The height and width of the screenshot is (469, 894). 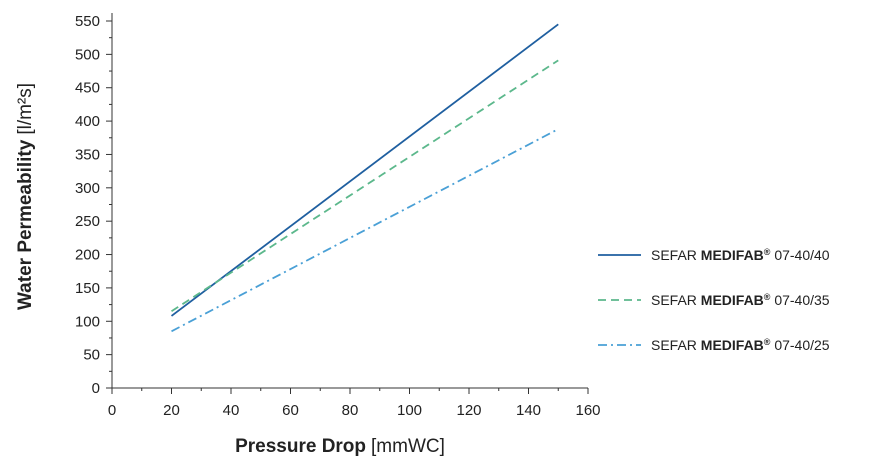 What do you see at coordinates (409, 410) in the screenshot?
I see `x-tick-label: 100` at bounding box center [409, 410].